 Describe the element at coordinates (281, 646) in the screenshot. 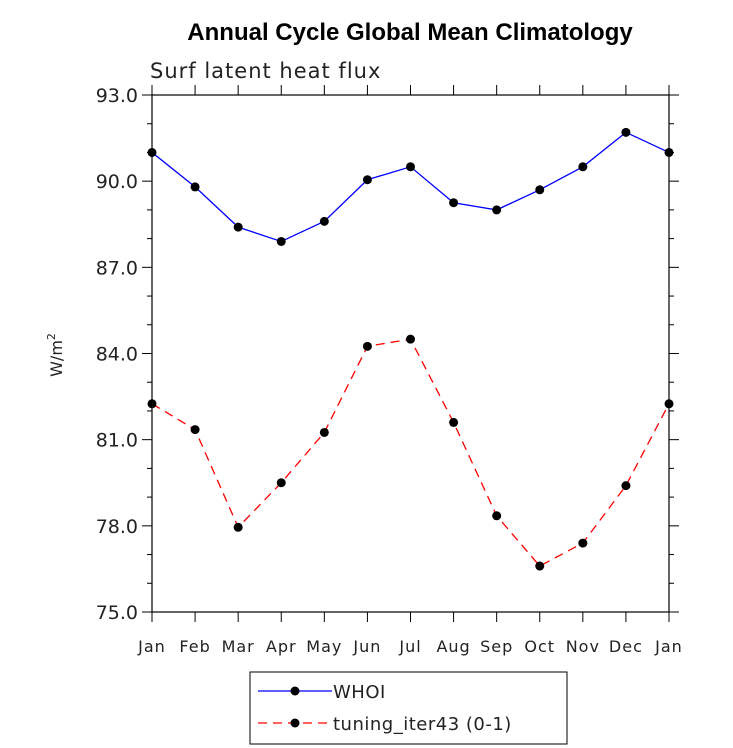

I see `x-tick-label: Apr` at that location.